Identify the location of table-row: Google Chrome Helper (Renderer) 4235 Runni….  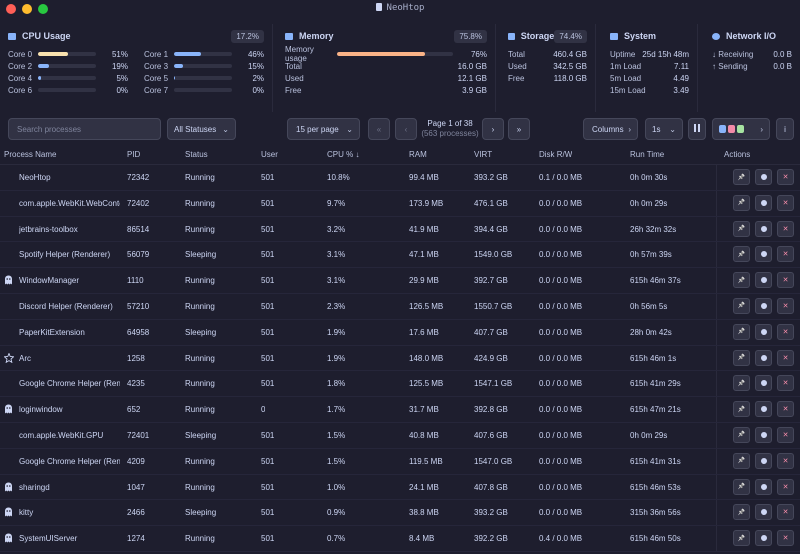
(400, 384).